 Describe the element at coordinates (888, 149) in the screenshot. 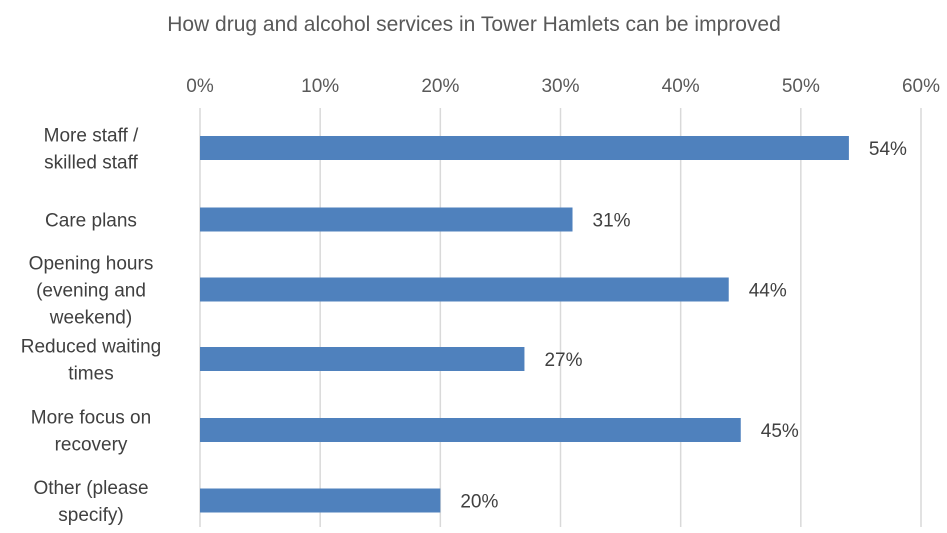

I see `data-label: 54%` at that location.